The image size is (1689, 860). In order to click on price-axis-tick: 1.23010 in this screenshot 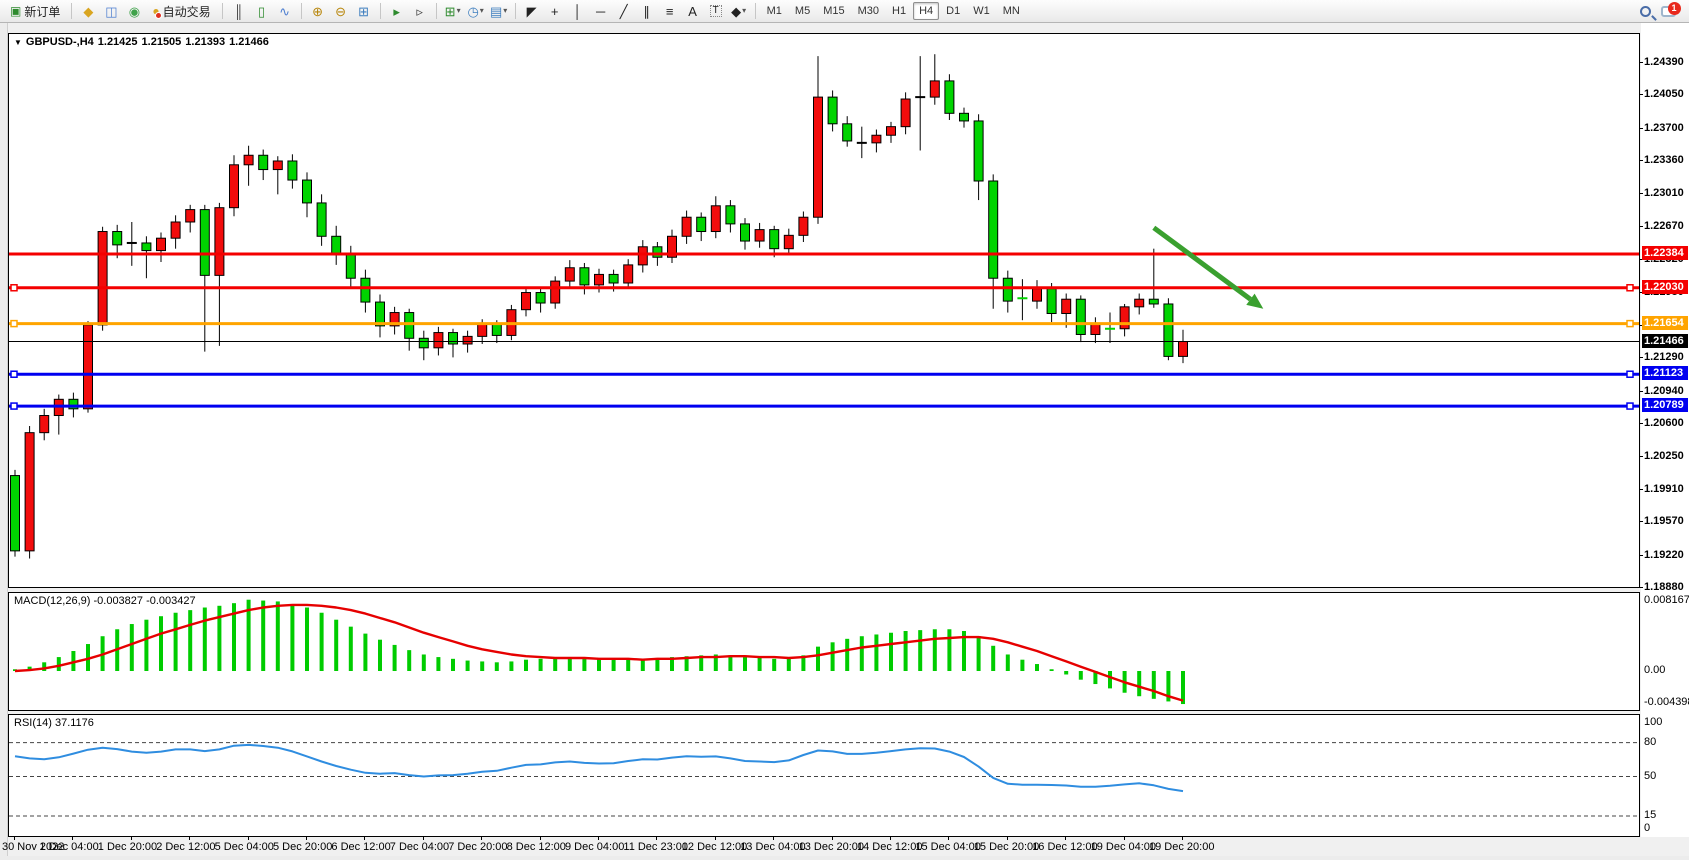, I will do `click(1664, 193)`.